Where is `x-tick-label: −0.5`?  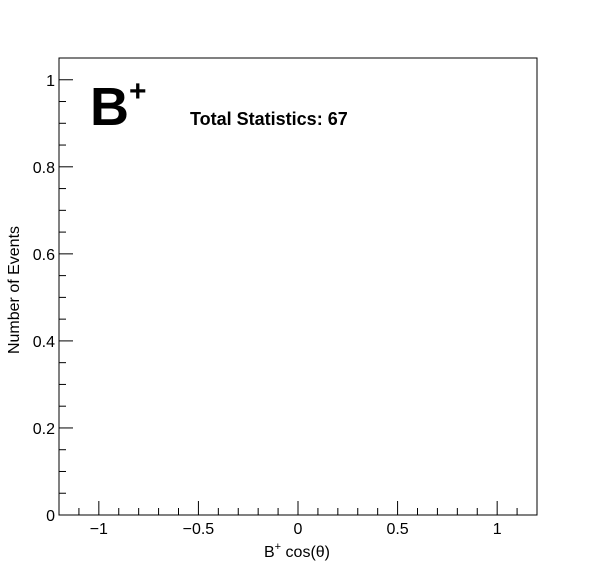 x-tick-label: −0.5 is located at coordinates (199, 529).